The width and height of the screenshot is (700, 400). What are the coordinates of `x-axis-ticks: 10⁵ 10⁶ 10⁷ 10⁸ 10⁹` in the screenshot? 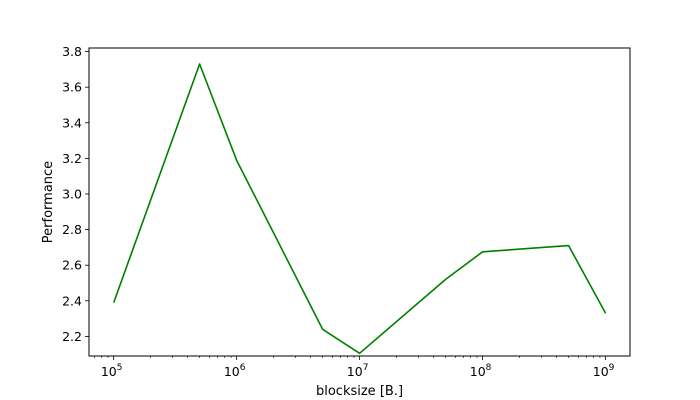 It's located at (358, 367).